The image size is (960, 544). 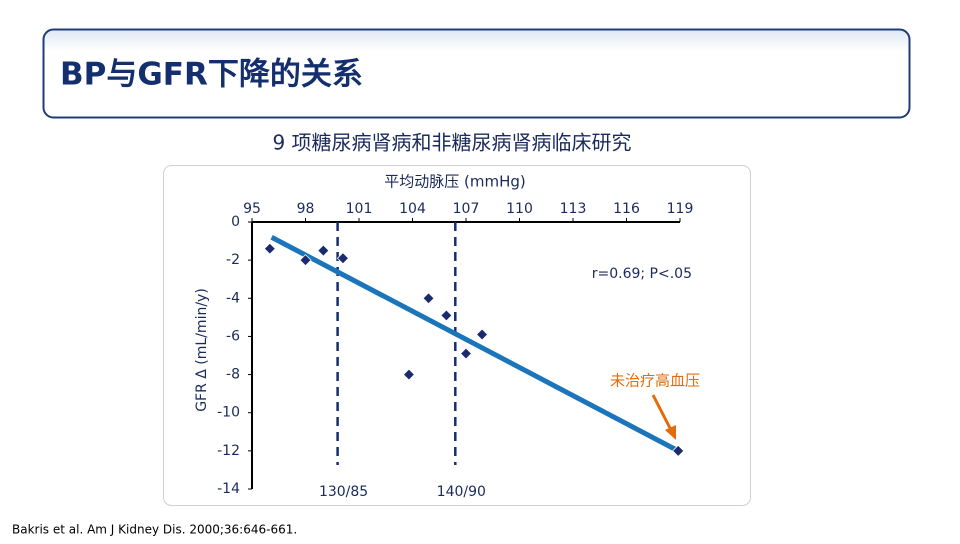 I want to click on y-tick-label: -6, so click(x=233, y=336).